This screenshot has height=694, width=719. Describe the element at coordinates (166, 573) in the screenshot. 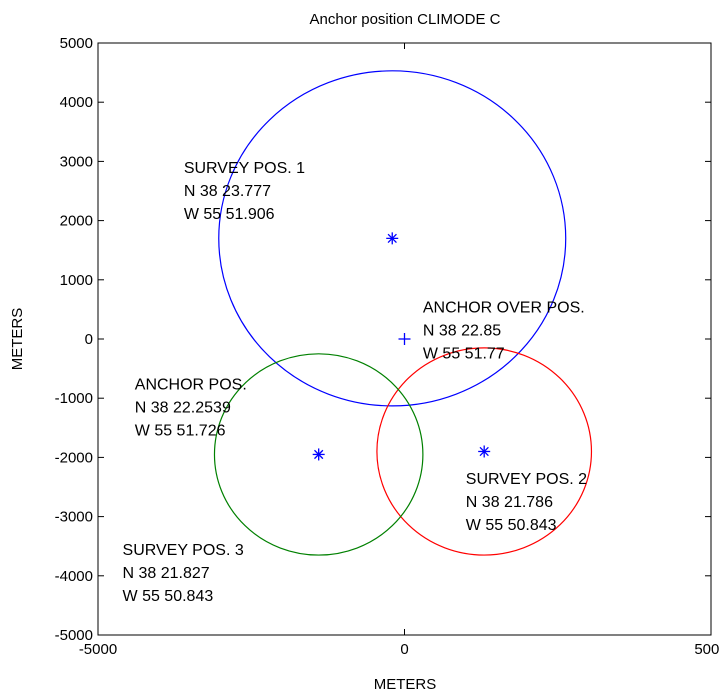

I see `annotation-line: N 38 21.827` at that location.